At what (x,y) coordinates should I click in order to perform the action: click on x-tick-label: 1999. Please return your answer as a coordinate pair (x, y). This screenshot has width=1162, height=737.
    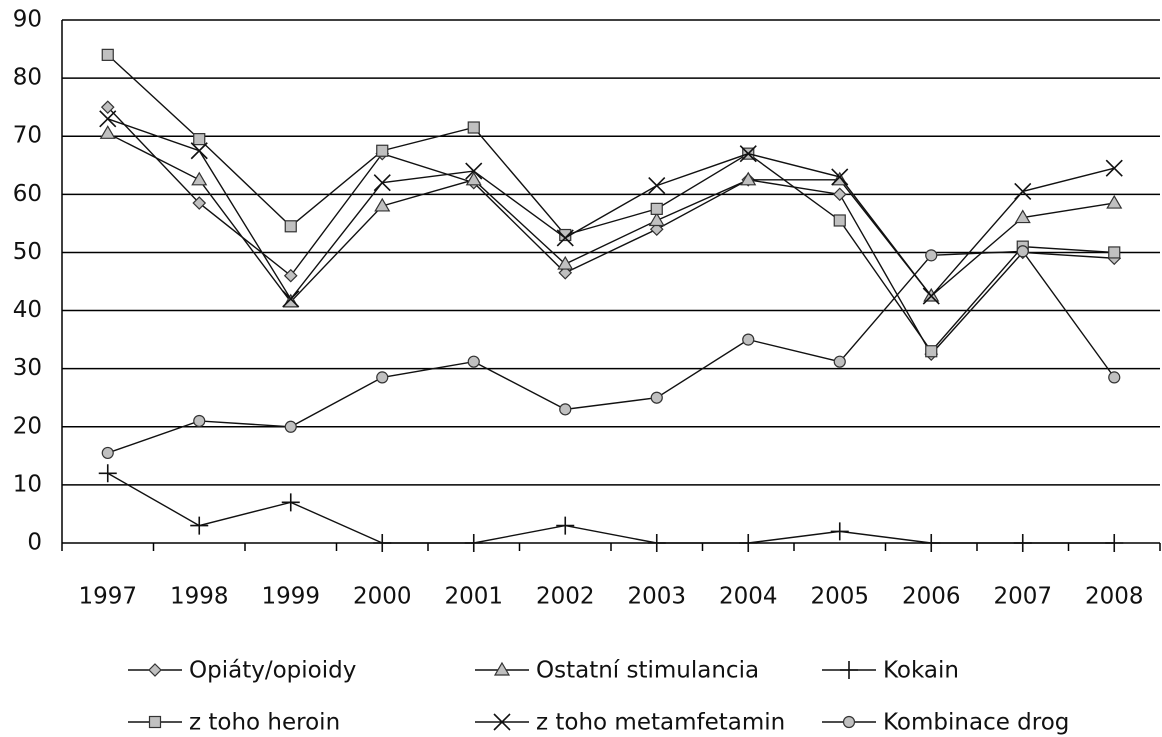
    Looking at the image, I should click on (290, 597).